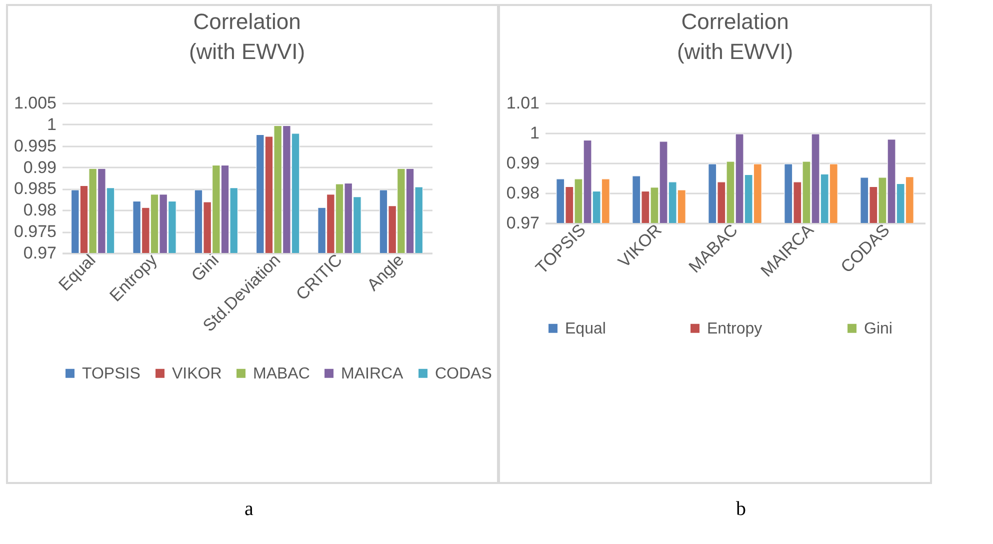  I want to click on y-tick-label: 1.01, so click(523, 103).